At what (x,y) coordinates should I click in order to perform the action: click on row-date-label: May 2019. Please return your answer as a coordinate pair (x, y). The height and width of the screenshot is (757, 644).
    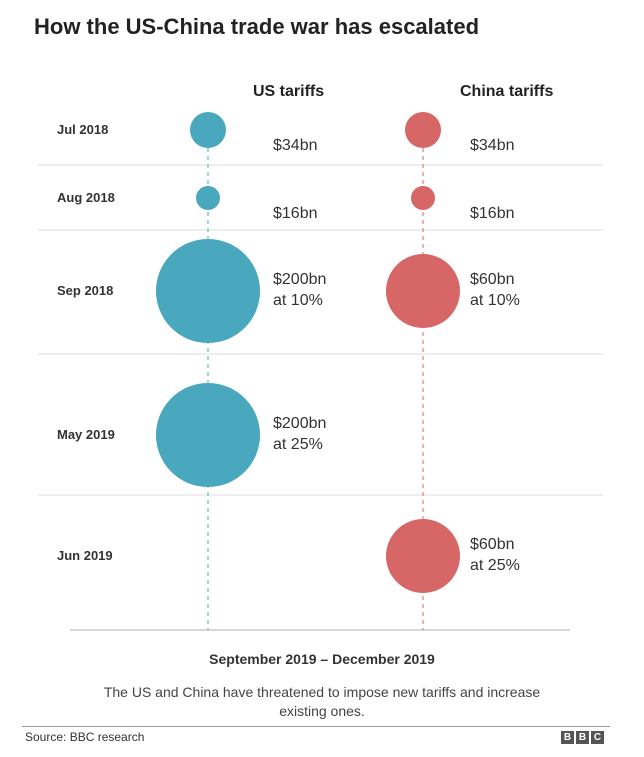
    Looking at the image, I should click on (86, 434).